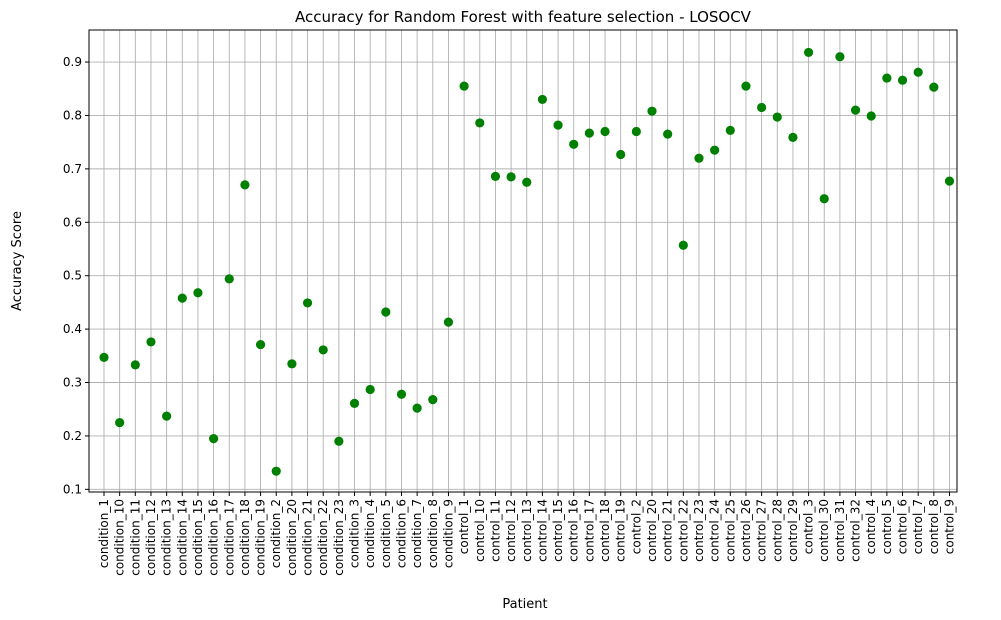 The width and height of the screenshot is (1001, 620). I want to click on x-tick-label: condition_23, so click(339, 537).